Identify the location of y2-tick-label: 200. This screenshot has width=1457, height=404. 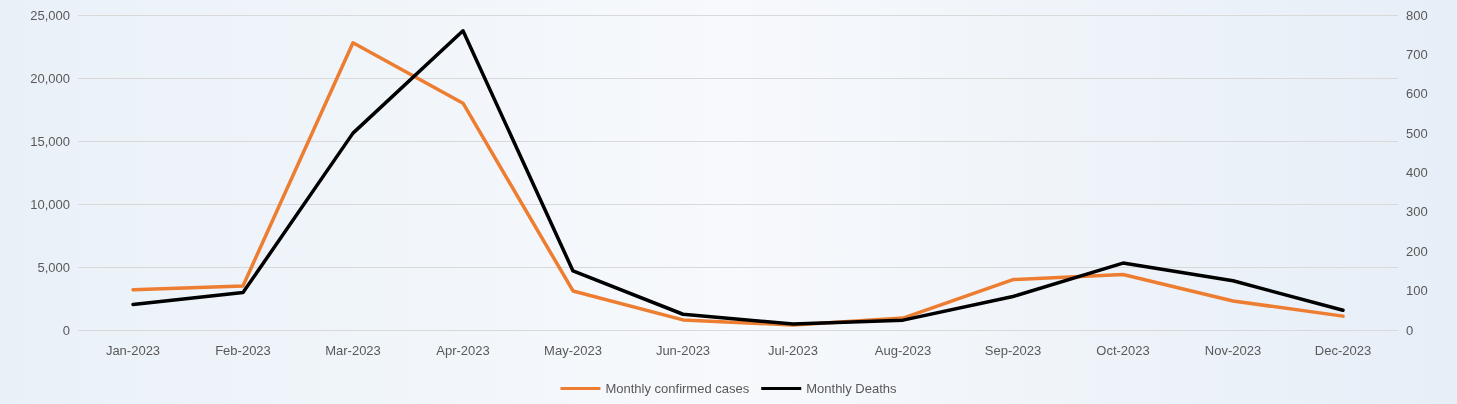
(1417, 251).